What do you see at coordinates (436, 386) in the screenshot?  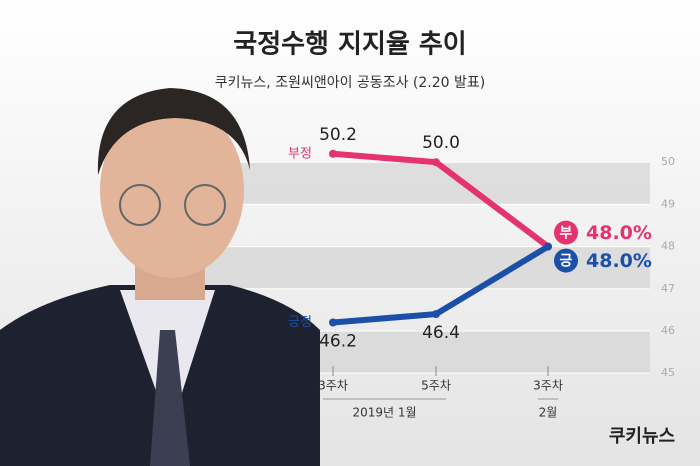 I see `x-tick-label: 5주차` at bounding box center [436, 386].